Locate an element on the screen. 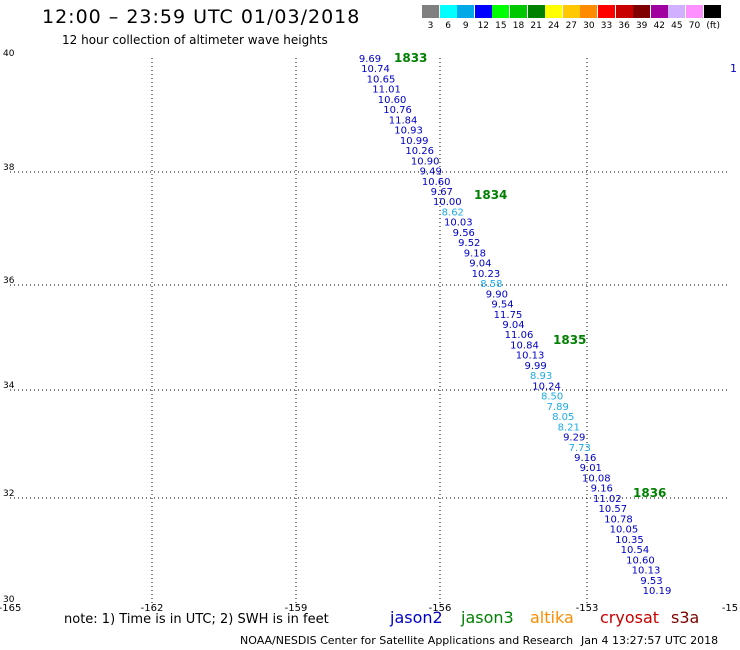 The image size is (740, 650). wave-height-value: 7.73 is located at coordinates (580, 448).